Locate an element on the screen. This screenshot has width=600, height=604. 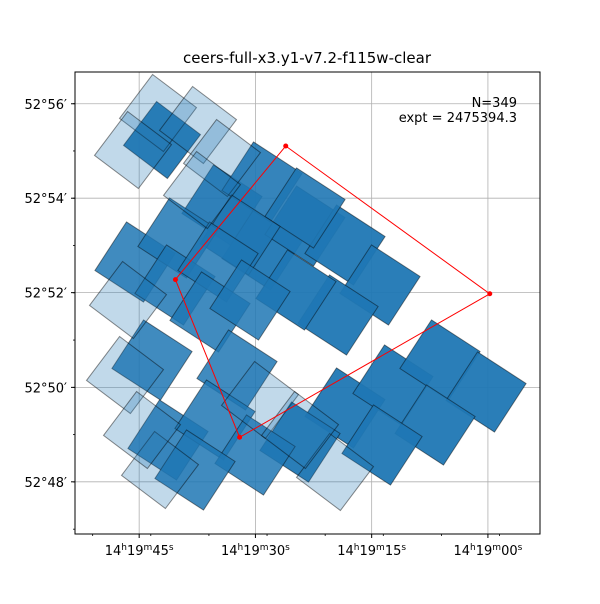
y-axis-ticks: 52°56′ 52°54′ 52°52′ 52°50′ 52°48′ is located at coordinates (49, 314).